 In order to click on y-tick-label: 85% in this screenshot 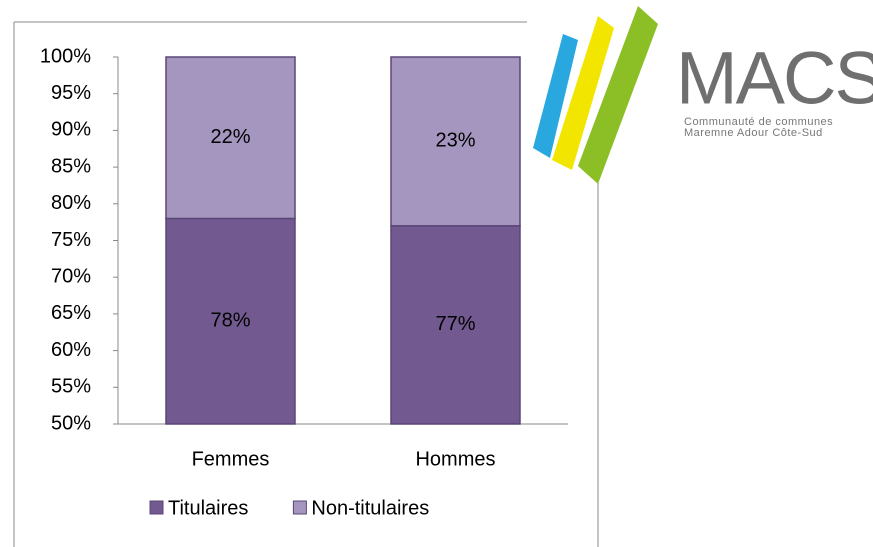, I will do `click(71, 166)`.